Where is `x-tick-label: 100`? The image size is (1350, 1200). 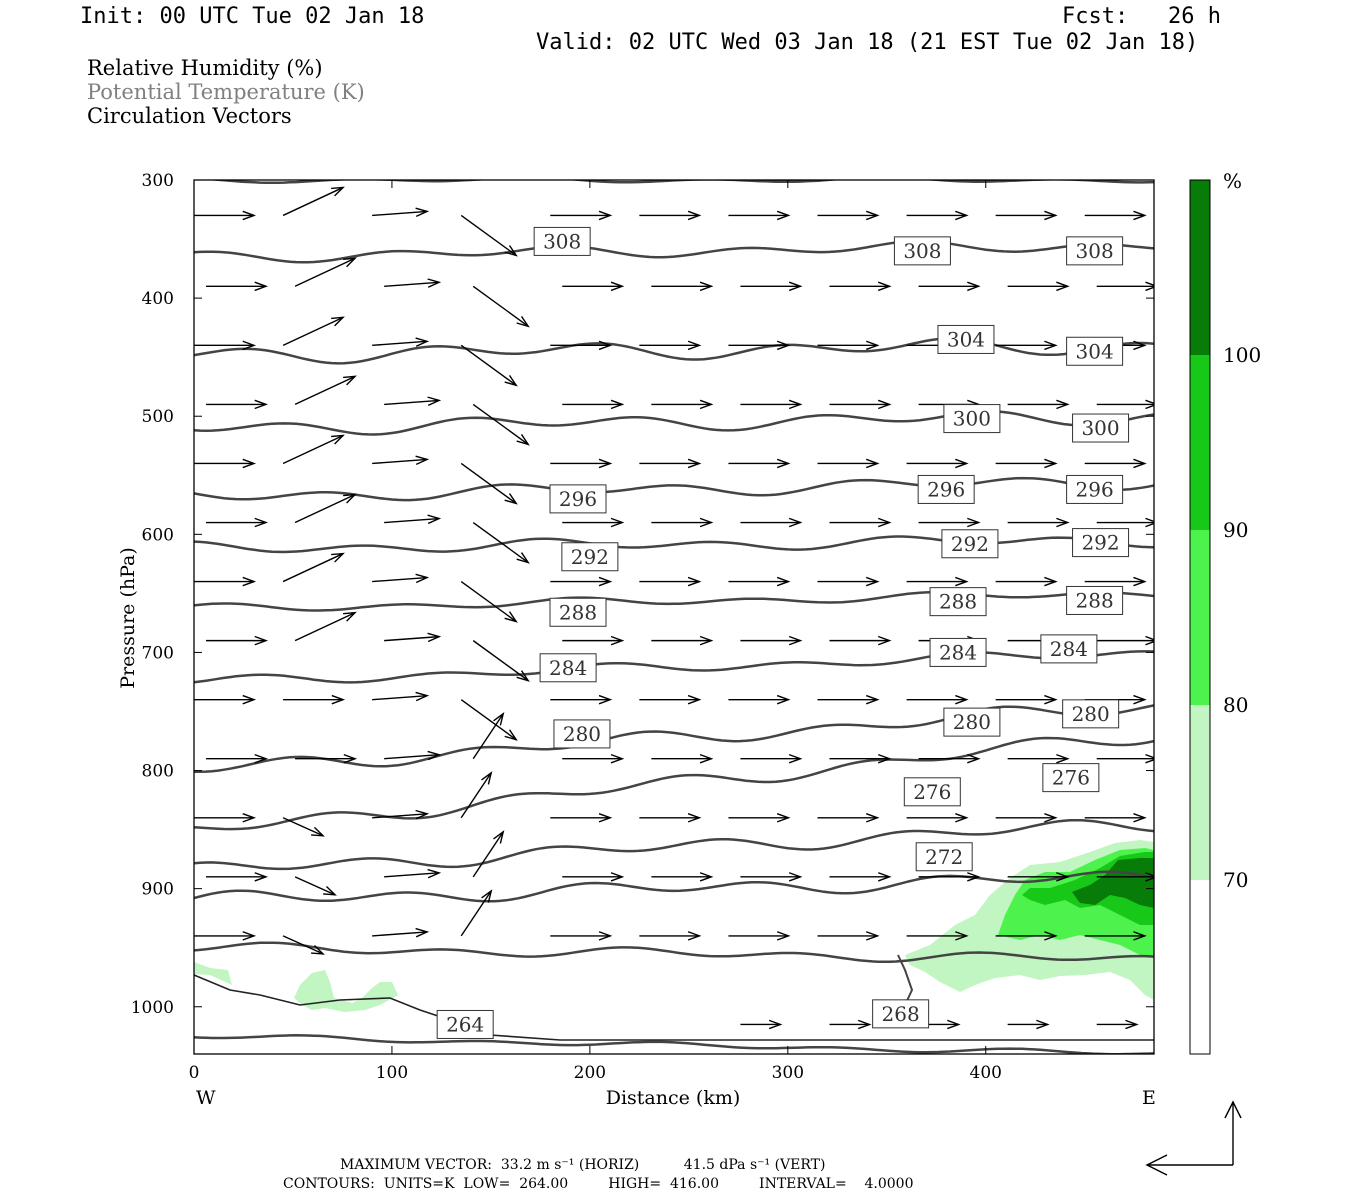
x-tick-label: 100 is located at coordinates (392, 1073).